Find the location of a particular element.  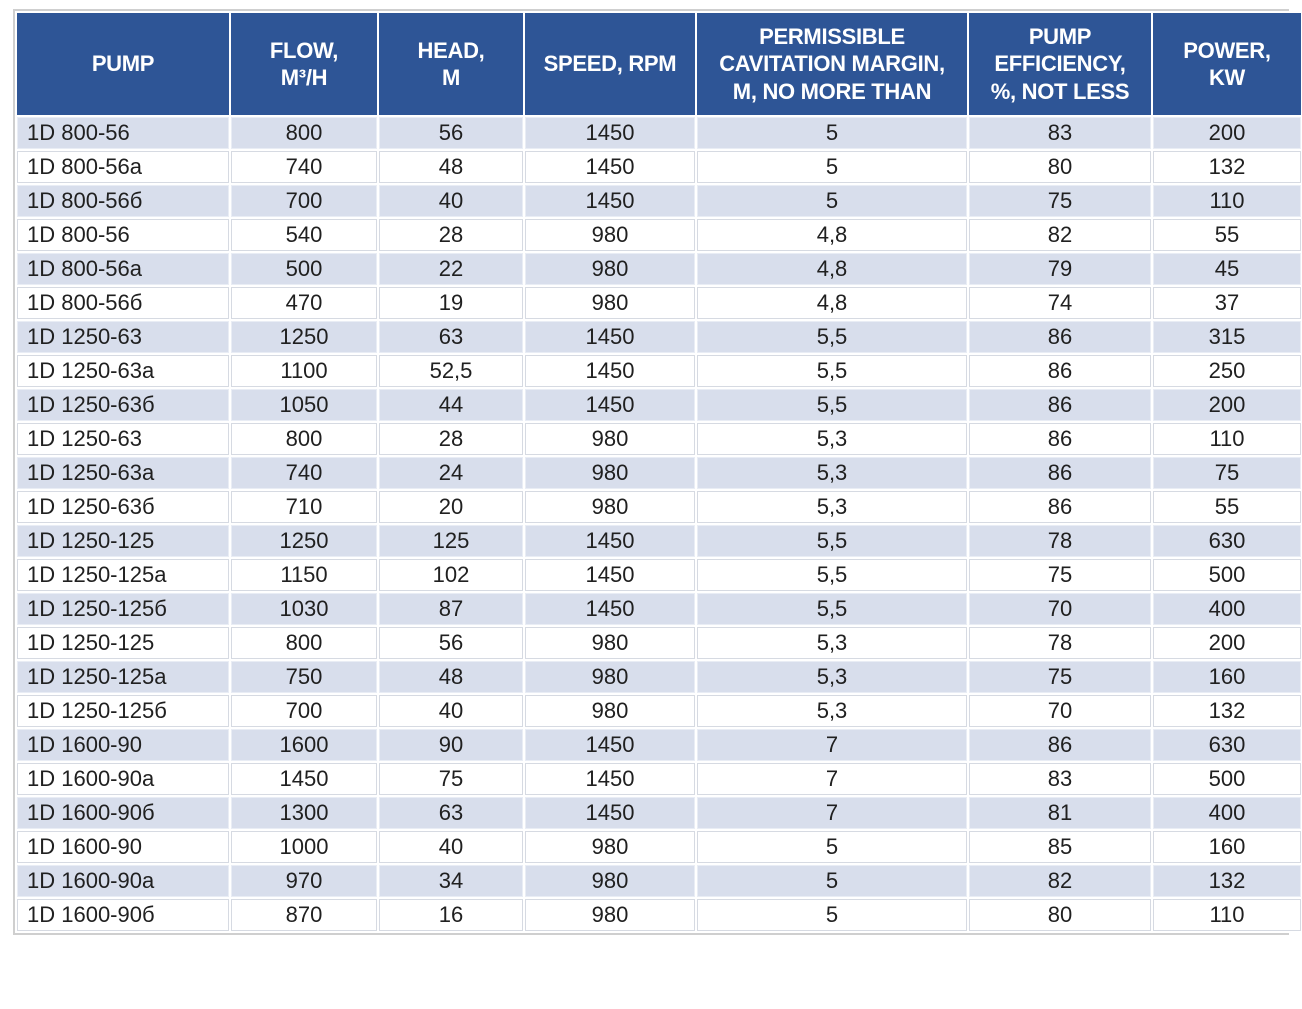

cell-head: 24 is located at coordinates (451, 473).